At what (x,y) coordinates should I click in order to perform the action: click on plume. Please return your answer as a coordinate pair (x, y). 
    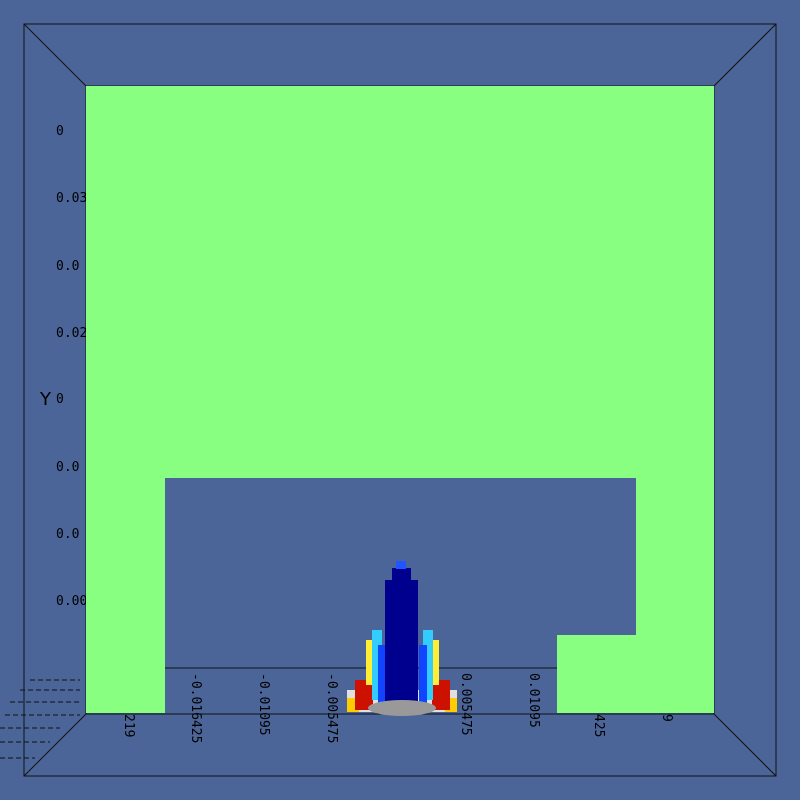
    Looking at the image, I should click on (402, 638).